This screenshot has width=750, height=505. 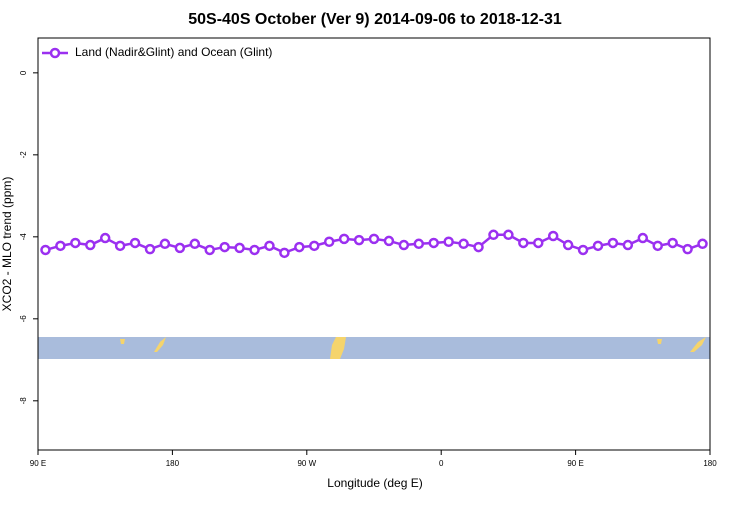 I want to click on map-strip, so click(x=374, y=348).